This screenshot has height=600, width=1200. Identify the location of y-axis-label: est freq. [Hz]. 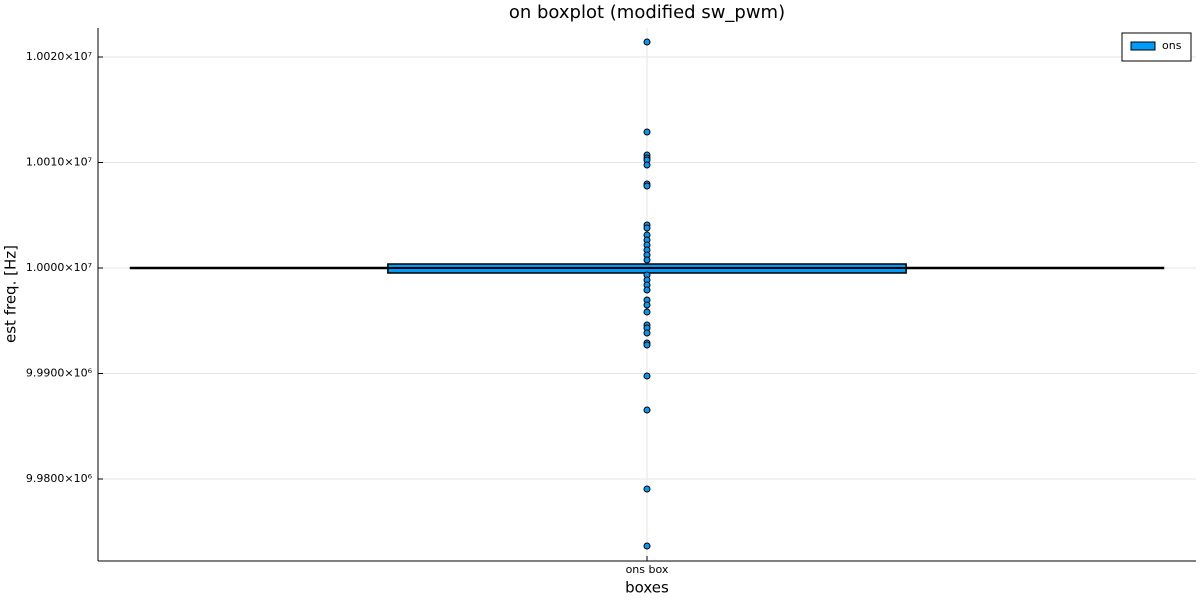
(11, 294).